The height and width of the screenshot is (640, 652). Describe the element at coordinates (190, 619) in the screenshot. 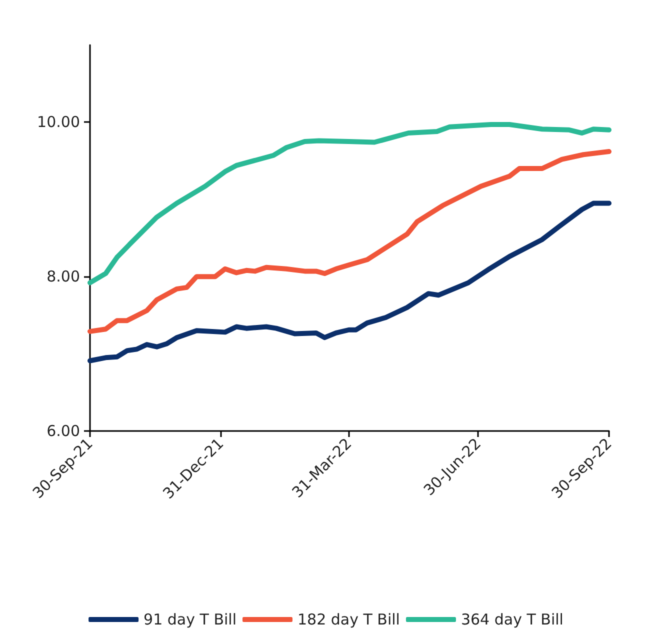

I see `legend-label: 91 day T Bill` at that location.